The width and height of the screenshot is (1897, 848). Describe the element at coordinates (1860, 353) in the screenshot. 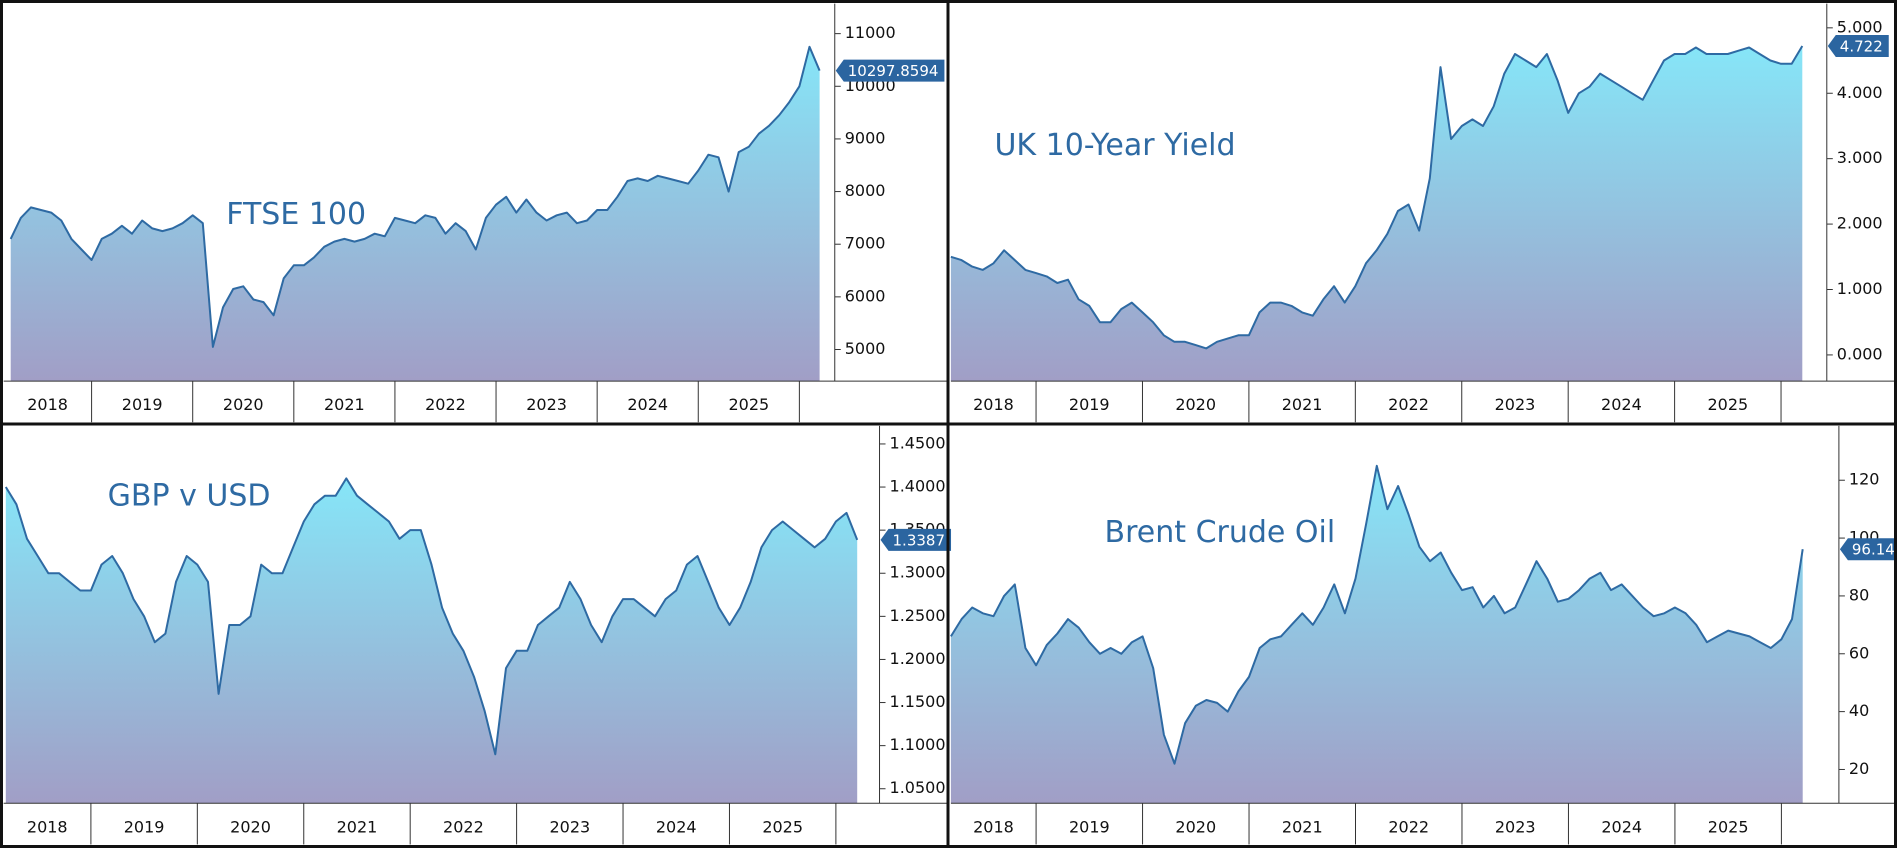

I see `y-tick-label: 0.000` at that location.